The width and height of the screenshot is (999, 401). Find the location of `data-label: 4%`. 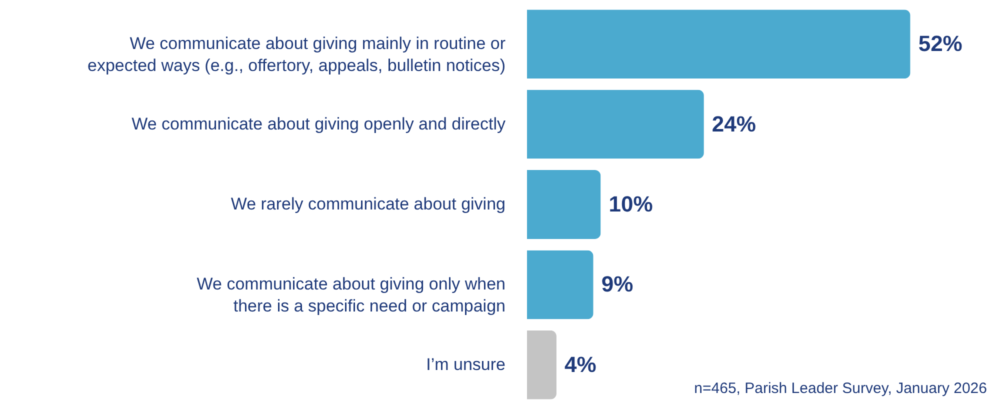

data-label: 4% is located at coordinates (580, 364).